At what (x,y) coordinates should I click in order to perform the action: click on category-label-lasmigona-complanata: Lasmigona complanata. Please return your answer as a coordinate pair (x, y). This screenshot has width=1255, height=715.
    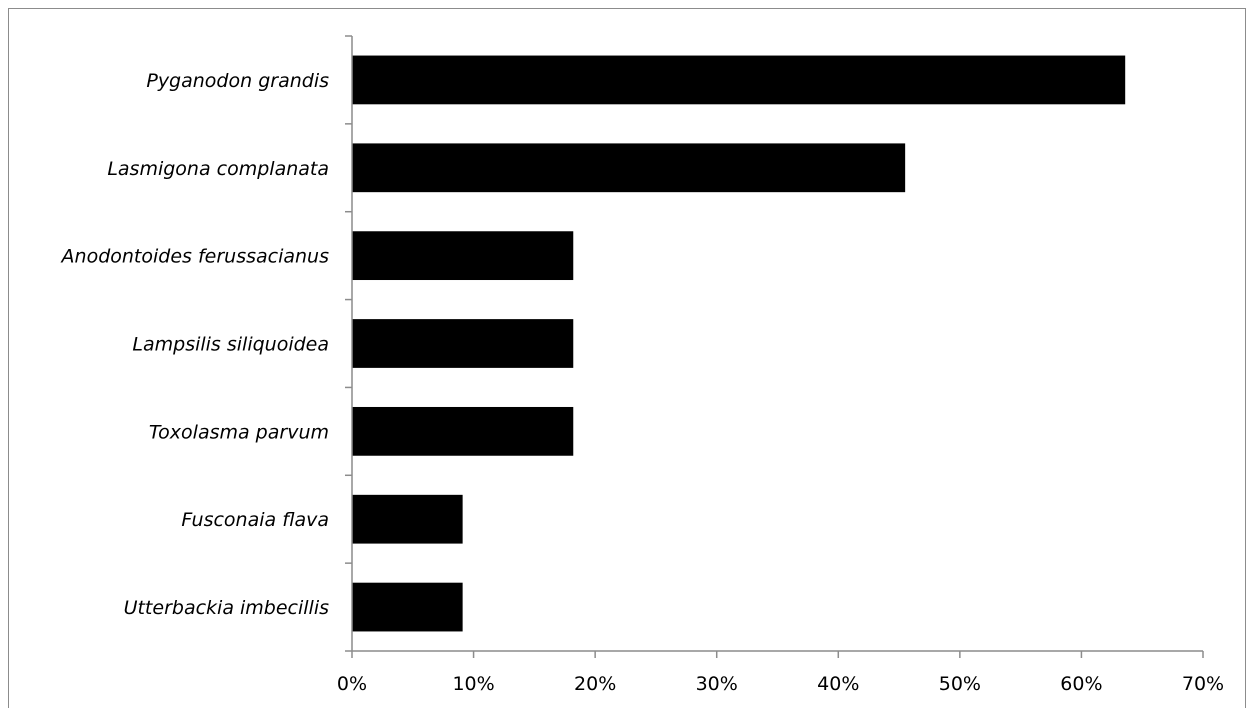
    Looking at the image, I should click on (218, 169).